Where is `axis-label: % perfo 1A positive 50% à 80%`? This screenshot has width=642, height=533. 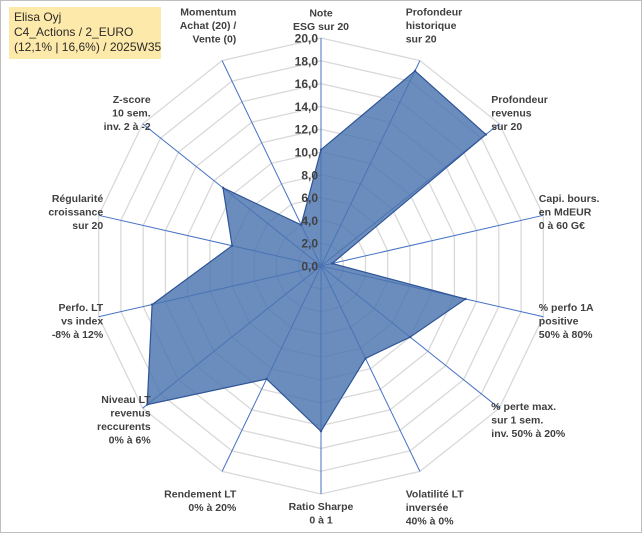
axis-label: % perfo 1A positive 50% à 80% is located at coordinates (566, 321).